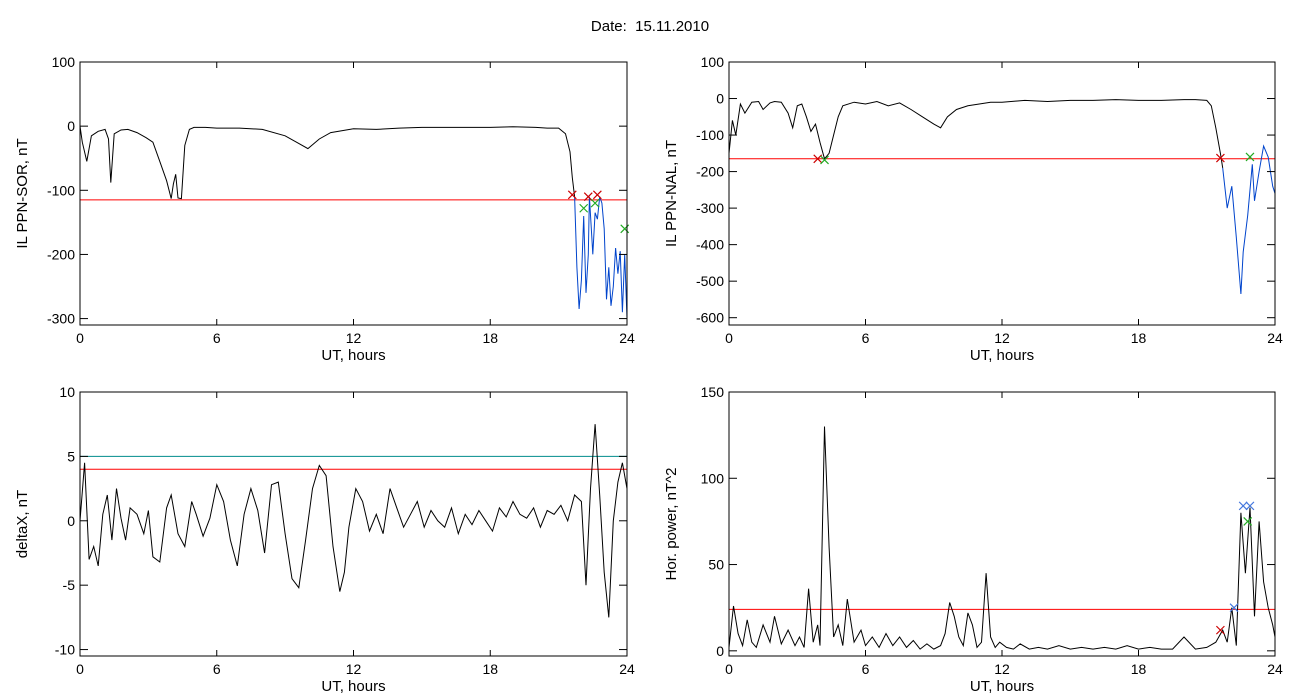 The width and height of the screenshot is (1300, 700). Describe the element at coordinates (22, 193) in the screenshot. I see `y-axis-label: IL PPN-SOR, nT` at that location.